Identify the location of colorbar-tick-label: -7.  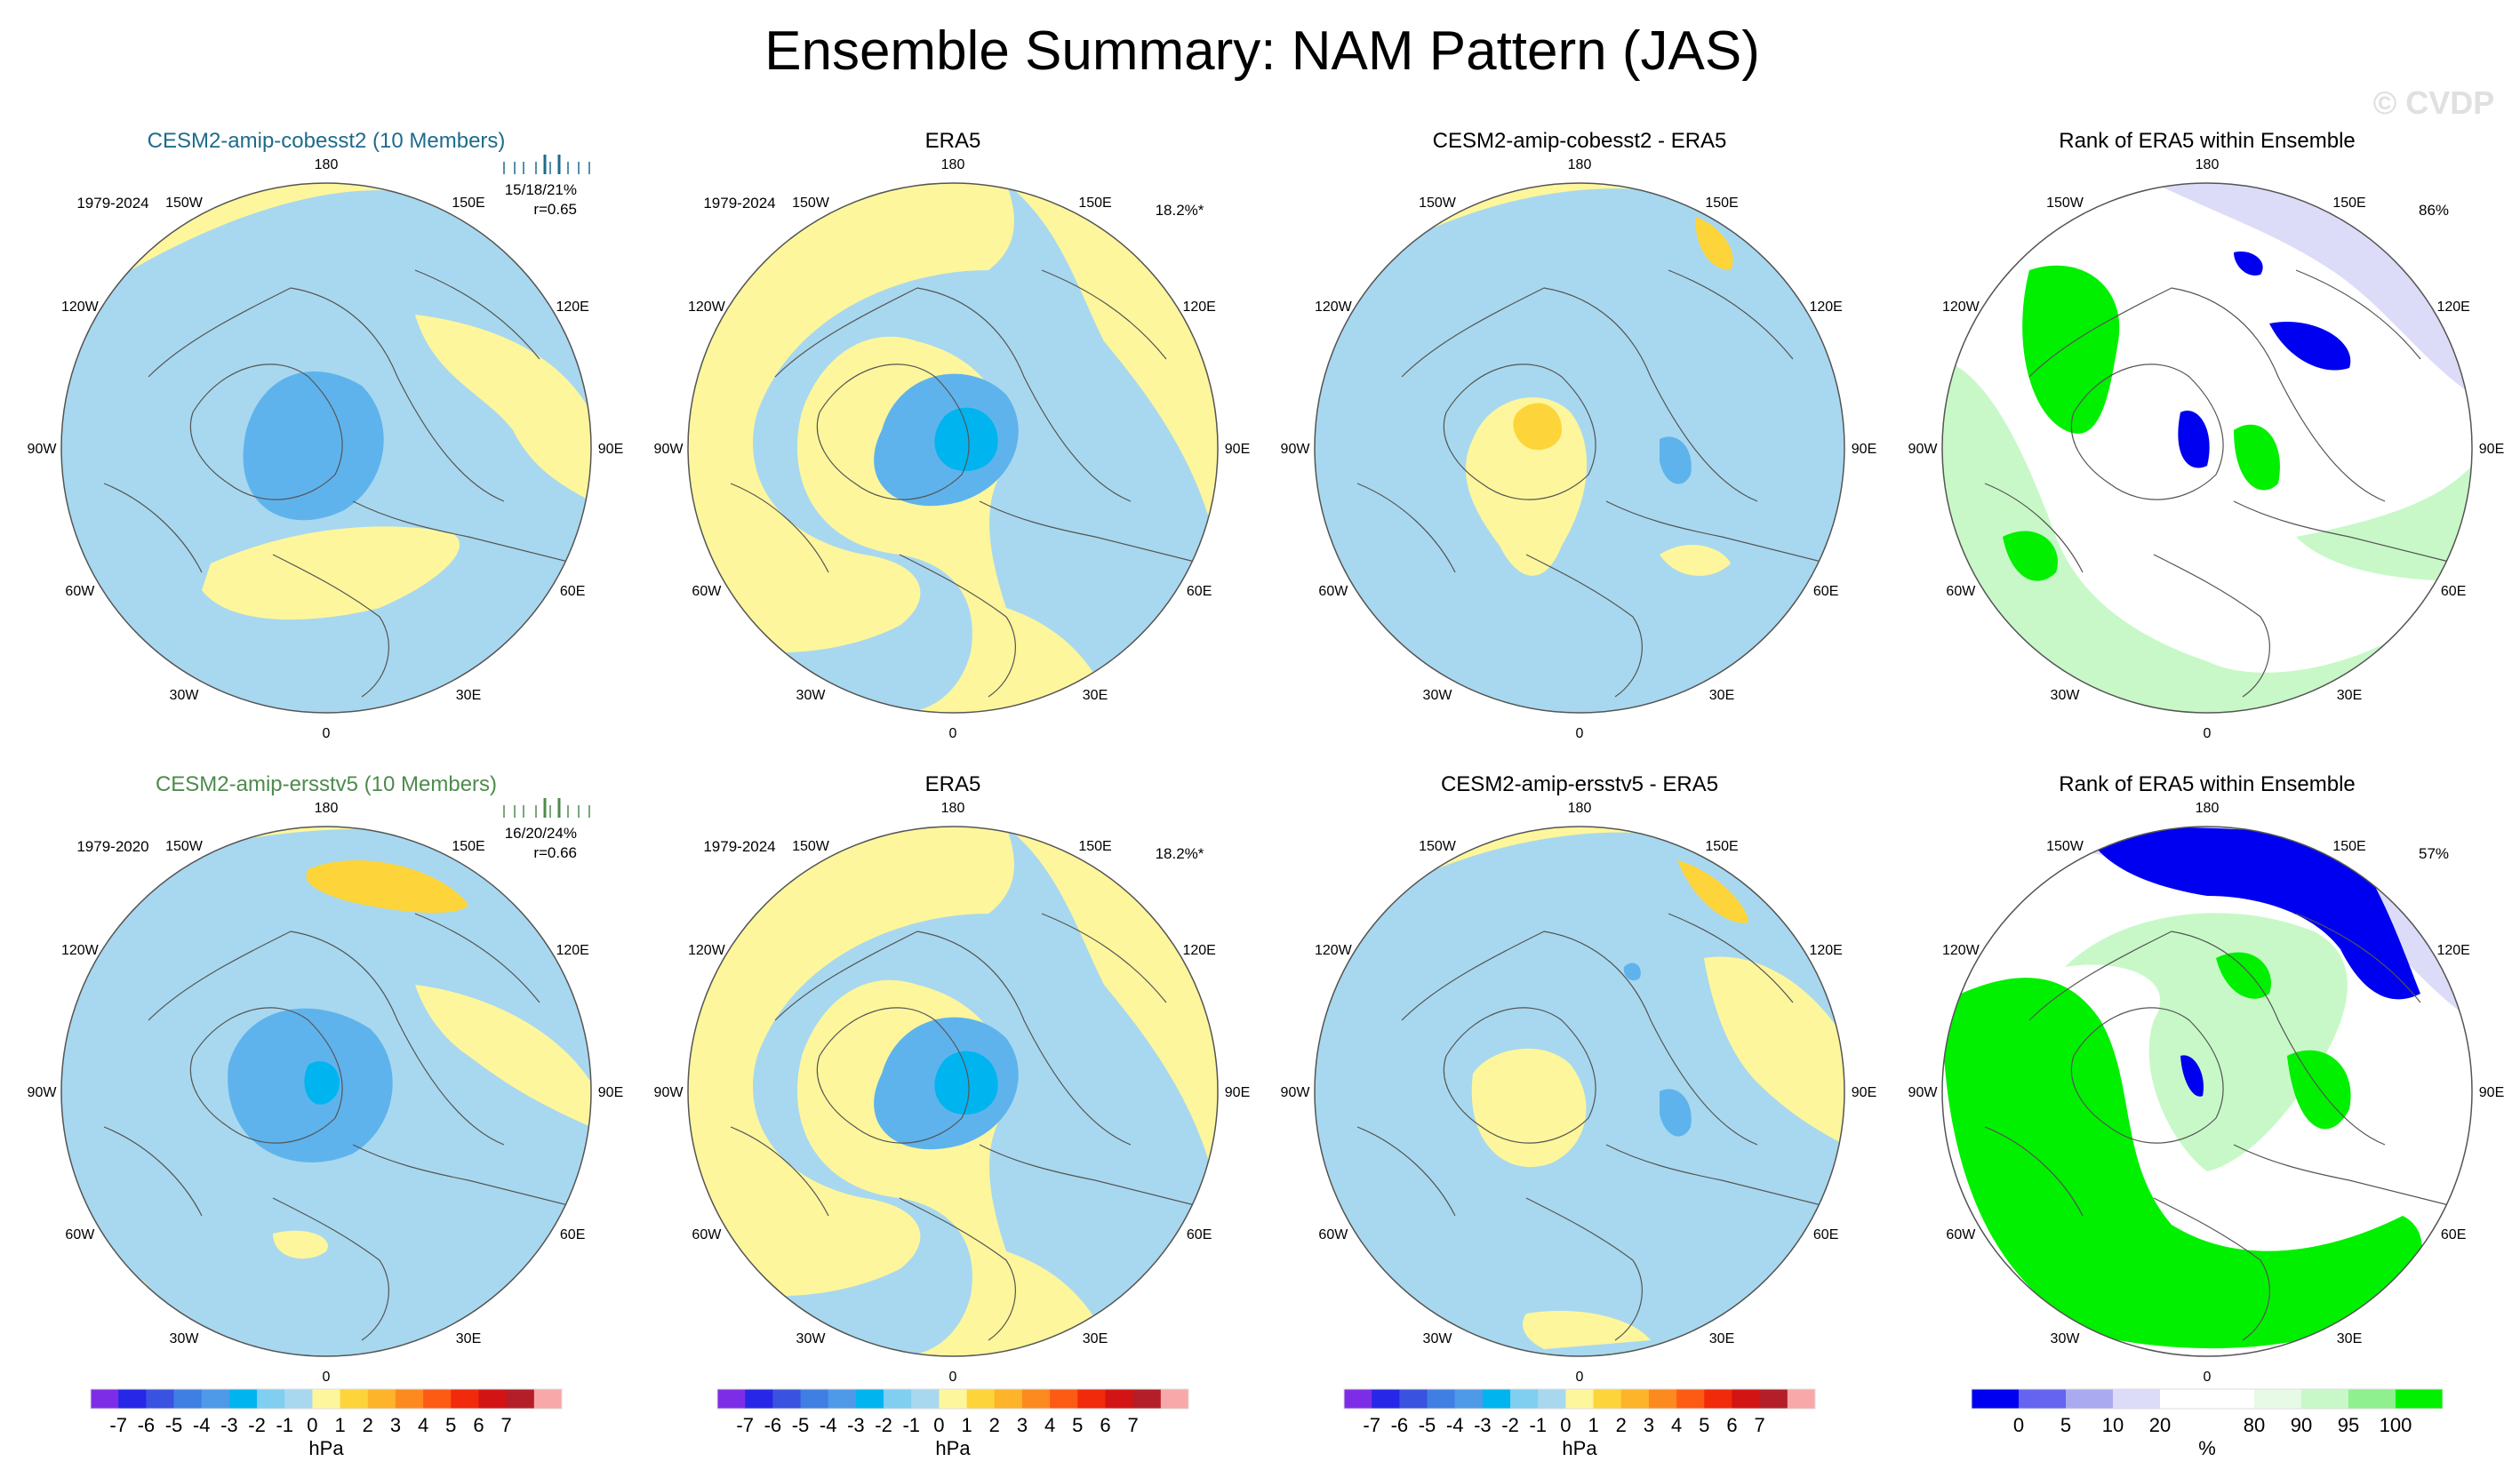
(118, 1425).